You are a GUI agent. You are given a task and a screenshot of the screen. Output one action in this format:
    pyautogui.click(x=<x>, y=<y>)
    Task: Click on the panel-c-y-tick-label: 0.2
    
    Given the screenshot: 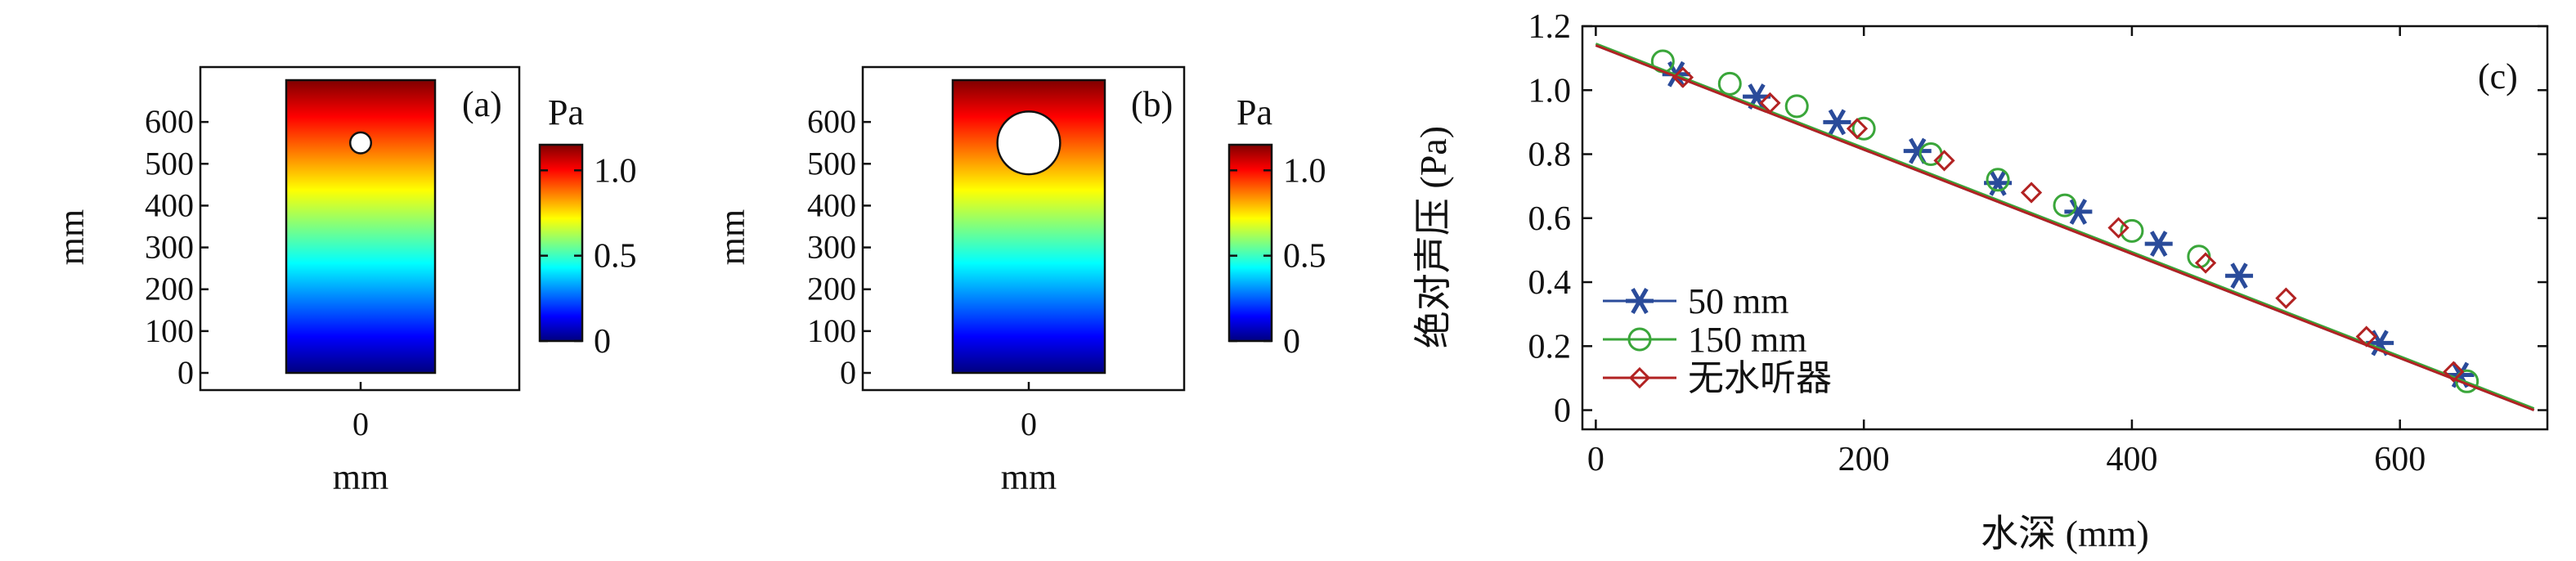 What is the action you would take?
    pyautogui.click(x=1550, y=347)
    